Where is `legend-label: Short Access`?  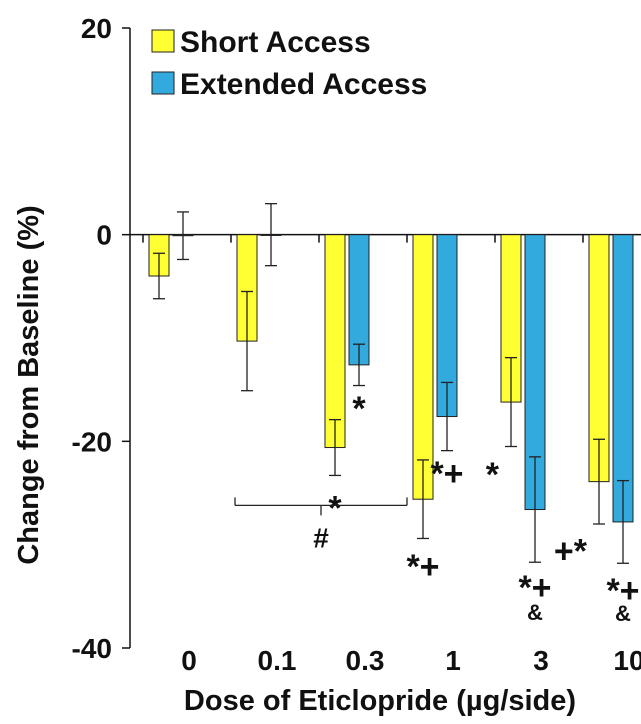 legend-label: Short Access is located at coordinates (275, 42).